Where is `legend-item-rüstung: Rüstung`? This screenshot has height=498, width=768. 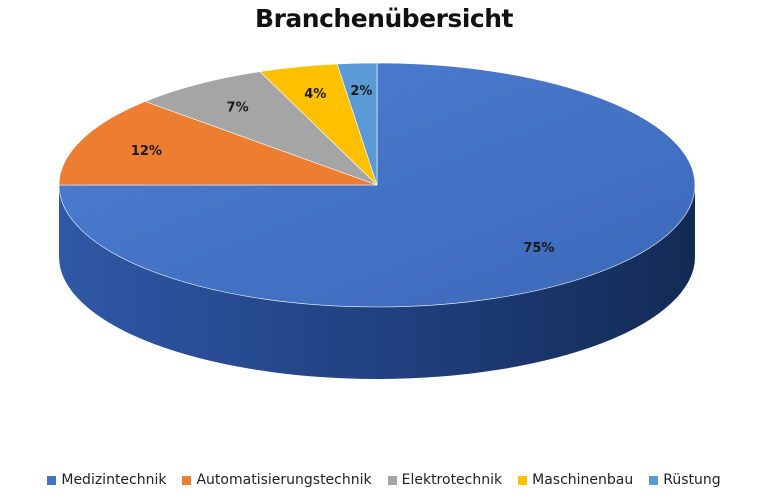
legend-item-rüstung: Rüstung is located at coordinates (685, 480).